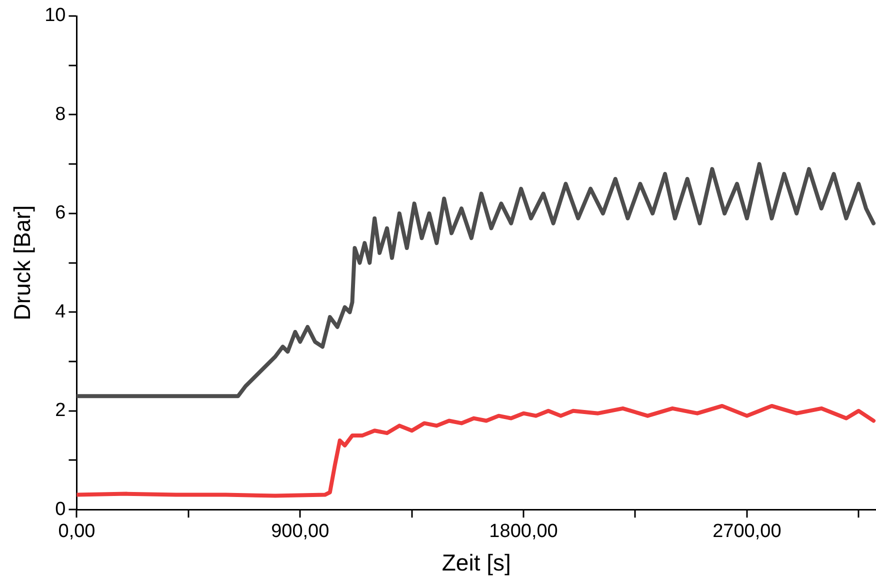 Image resolution: width=876 pixels, height=582 pixels. I want to click on x-tick-label: 2700,00, so click(747, 531).